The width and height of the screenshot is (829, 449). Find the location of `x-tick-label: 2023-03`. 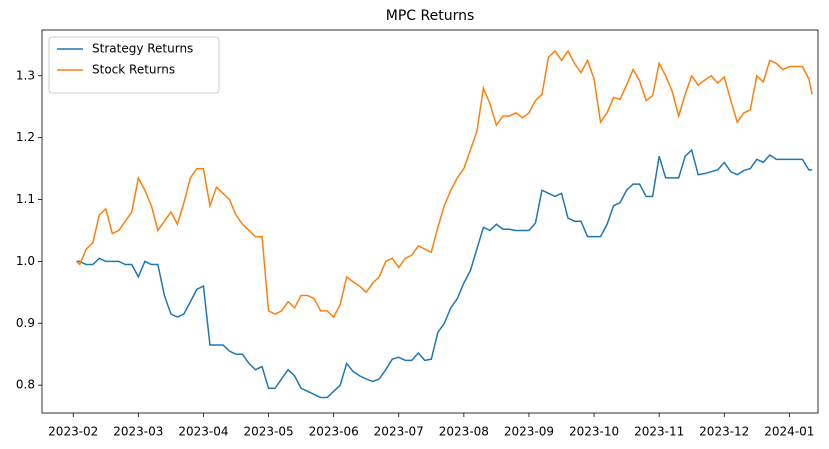

x-tick-label: 2023-03 is located at coordinates (138, 432).